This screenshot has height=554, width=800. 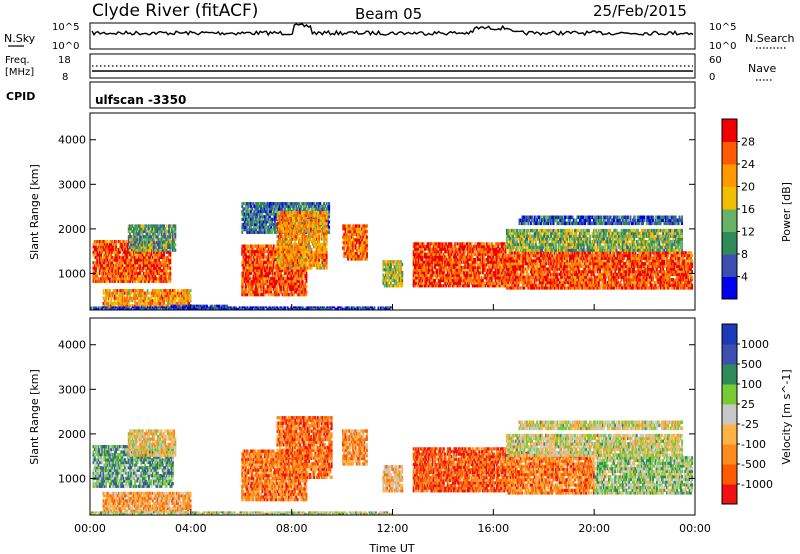 I want to click on noise-left-label: N.Sky, so click(x=20, y=38).